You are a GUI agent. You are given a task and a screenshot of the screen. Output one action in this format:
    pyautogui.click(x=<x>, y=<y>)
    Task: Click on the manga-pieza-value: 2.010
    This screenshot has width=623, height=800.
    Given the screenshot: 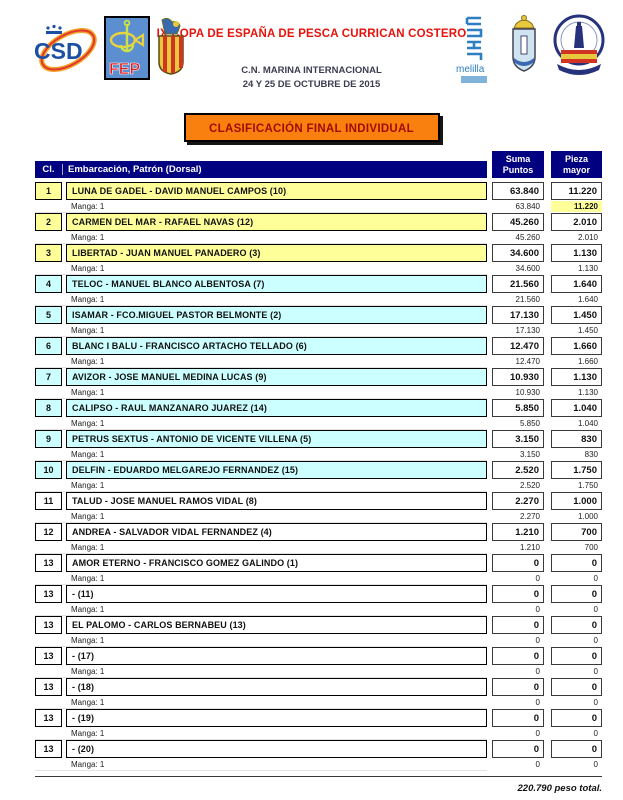 What is the action you would take?
    pyautogui.click(x=587, y=237)
    